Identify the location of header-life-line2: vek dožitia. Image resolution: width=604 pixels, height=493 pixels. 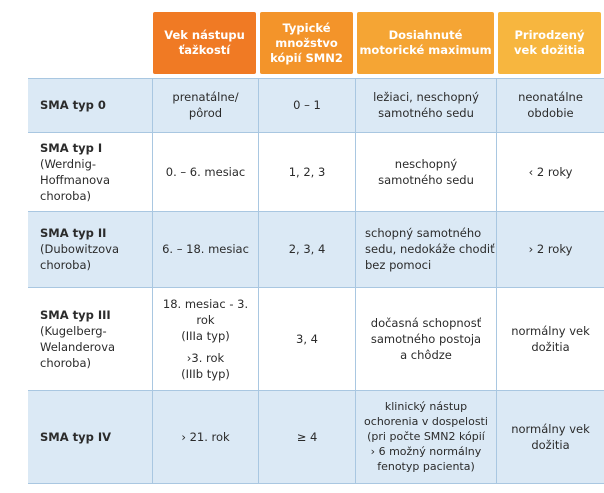
(549, 50).